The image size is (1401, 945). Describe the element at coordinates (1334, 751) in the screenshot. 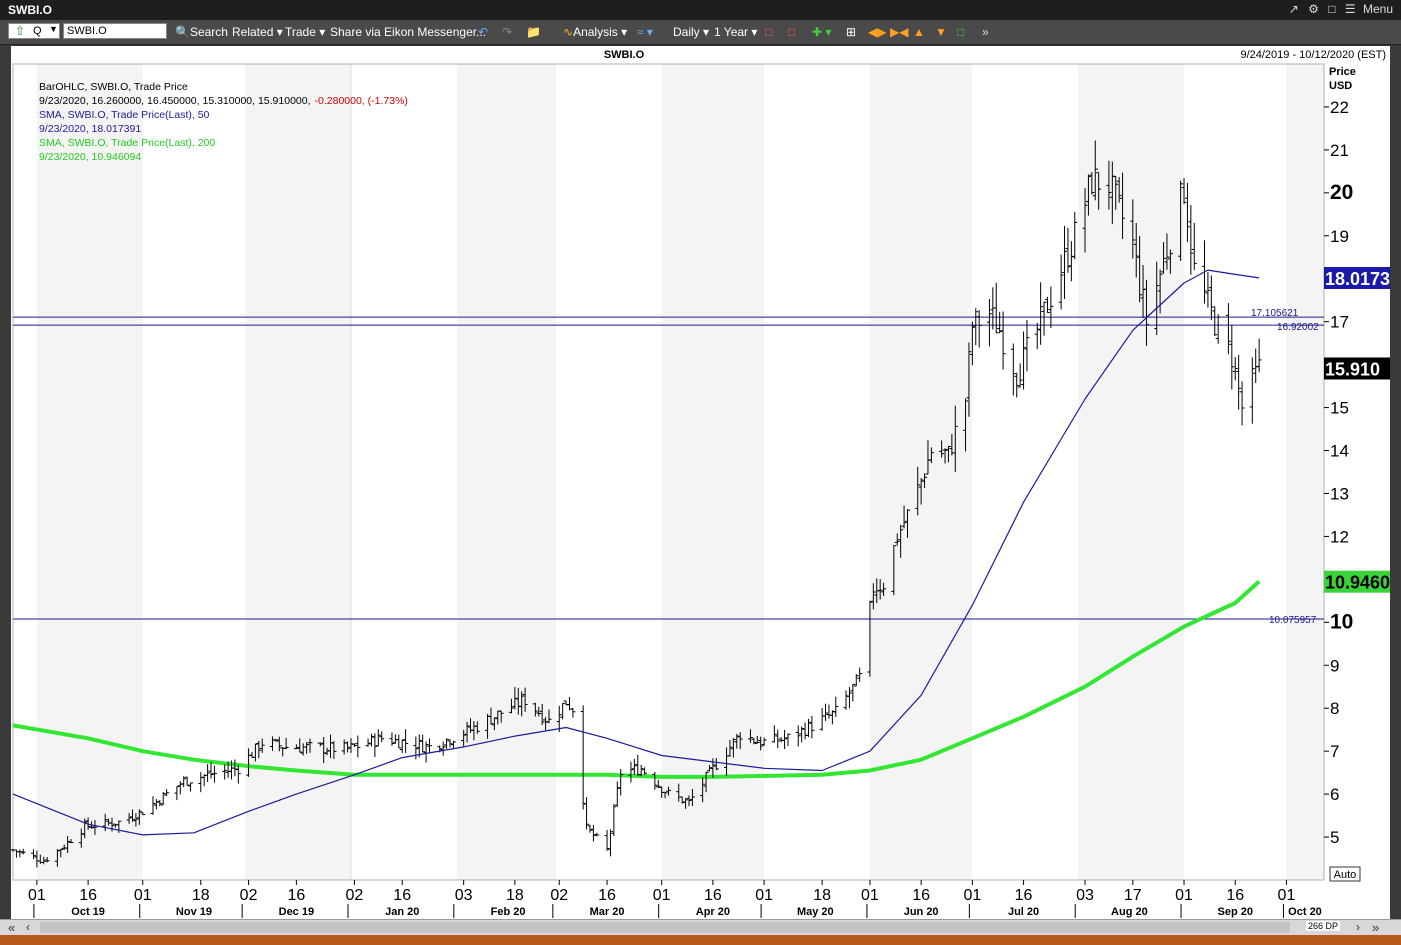

I see `y-tick-label: 7` at that location.